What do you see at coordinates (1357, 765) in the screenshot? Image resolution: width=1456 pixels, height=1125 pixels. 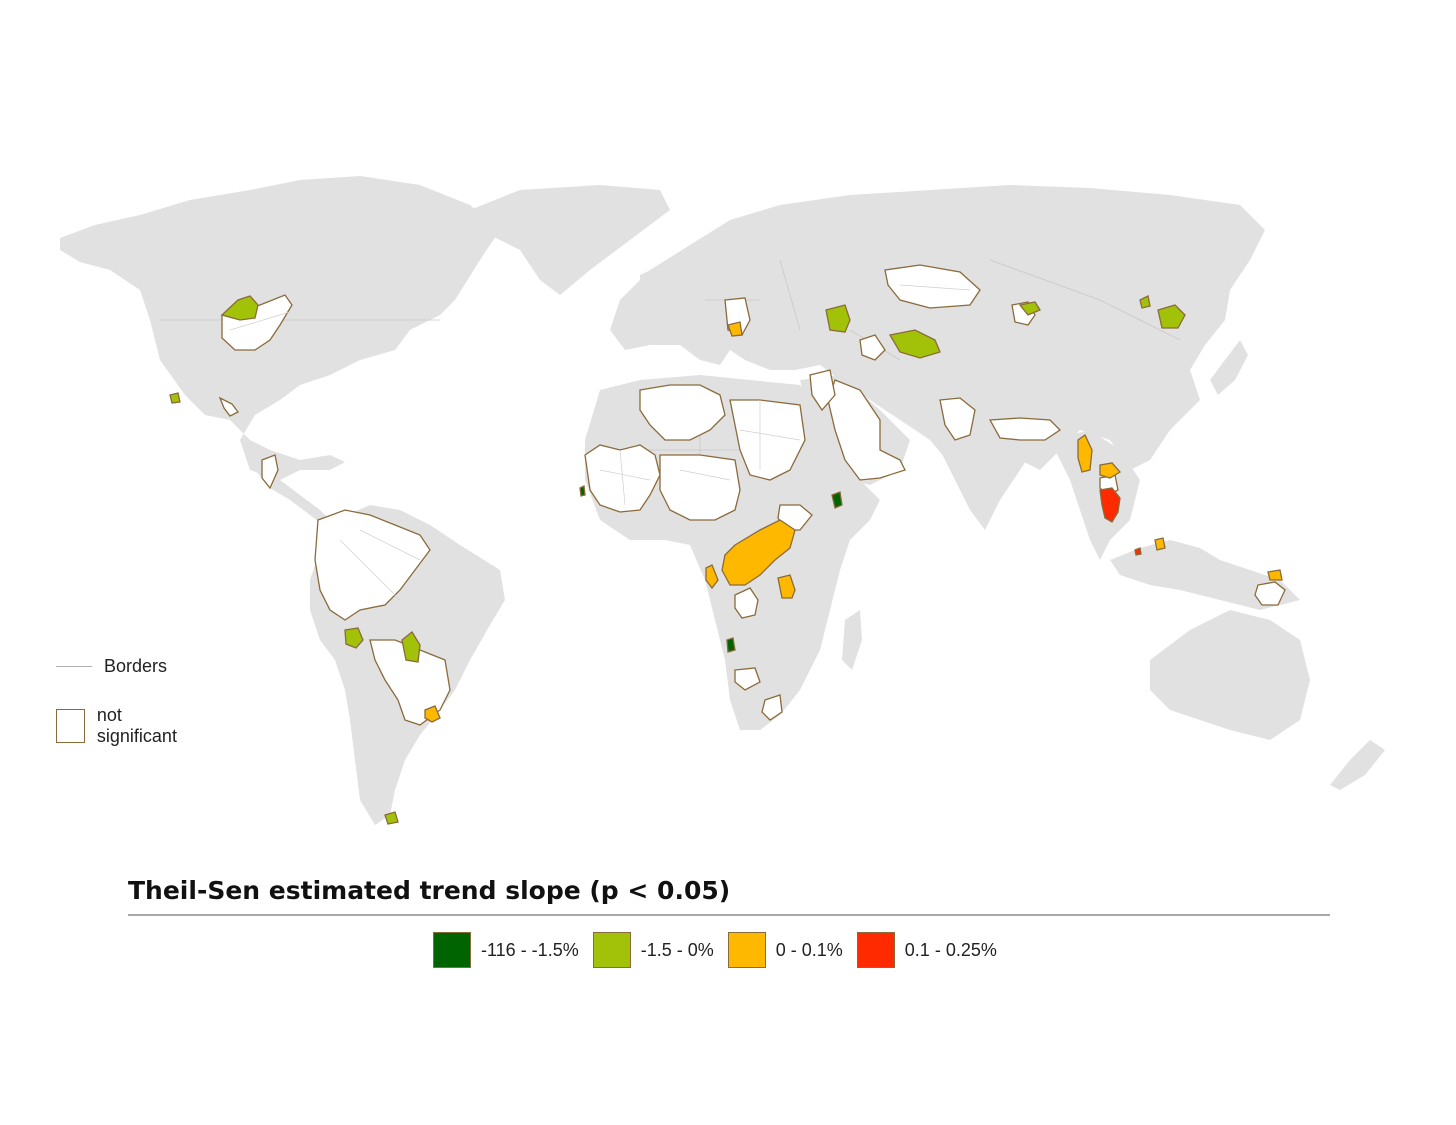 I see `new-zealand` at bounding box center [1357, 765].